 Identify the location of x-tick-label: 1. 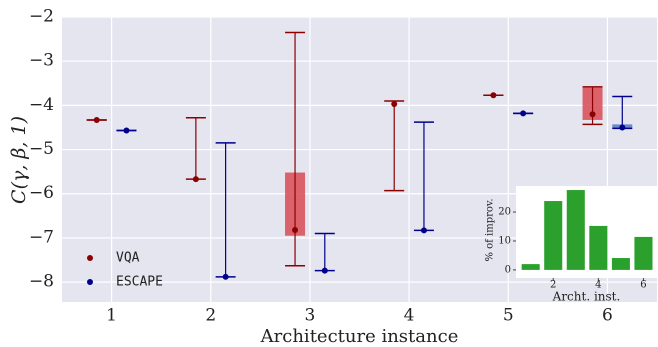
(111, 316).